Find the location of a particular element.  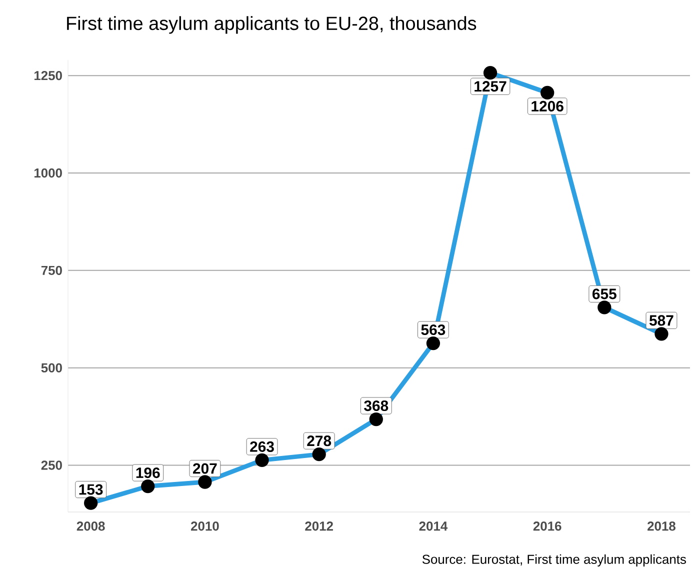

data-label: 563 is located at coordinates (433, 330).